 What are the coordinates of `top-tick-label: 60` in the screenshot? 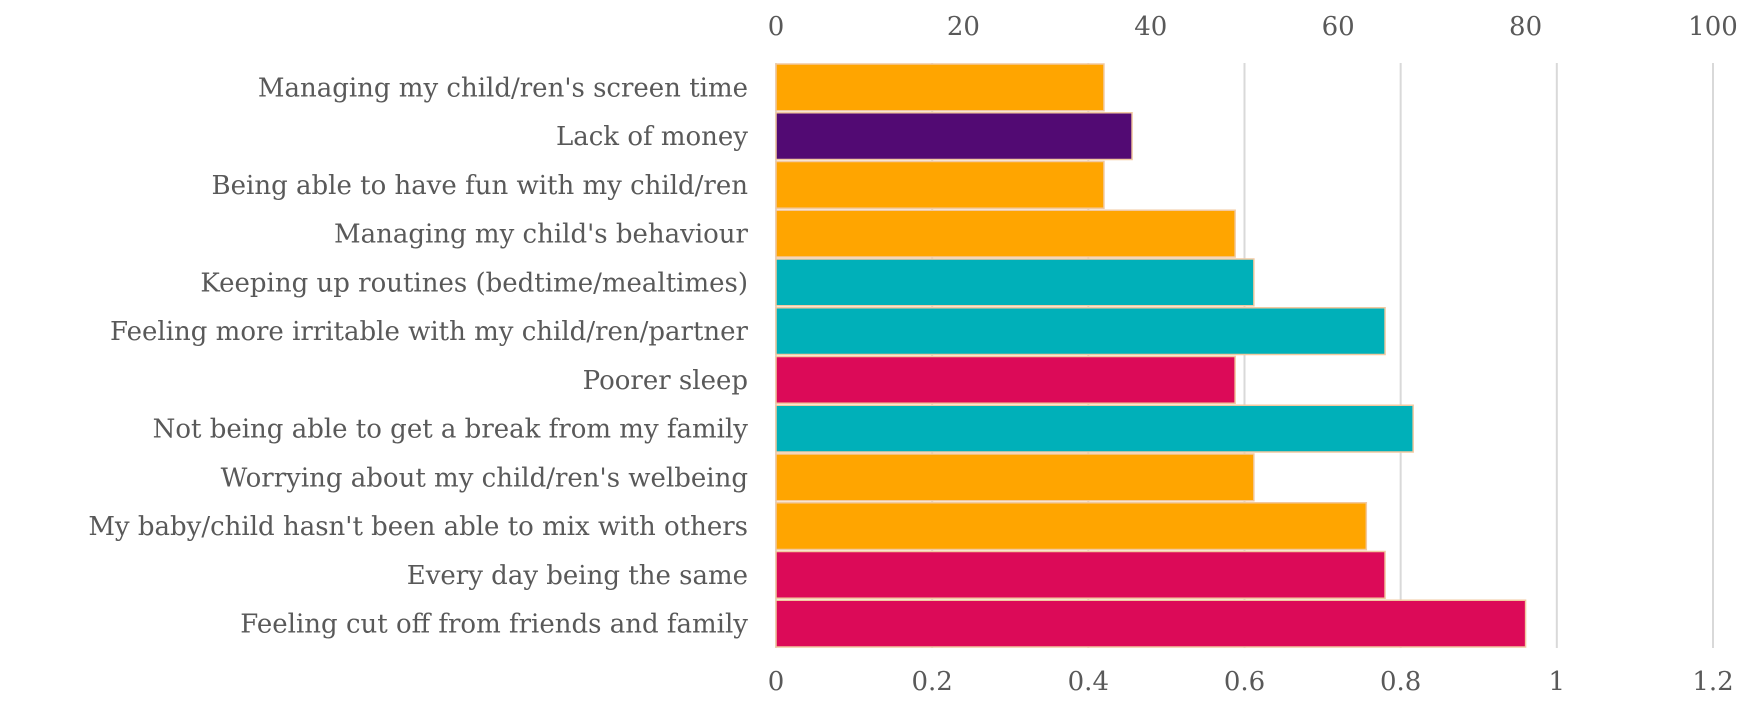 It's located at (1338, 27).